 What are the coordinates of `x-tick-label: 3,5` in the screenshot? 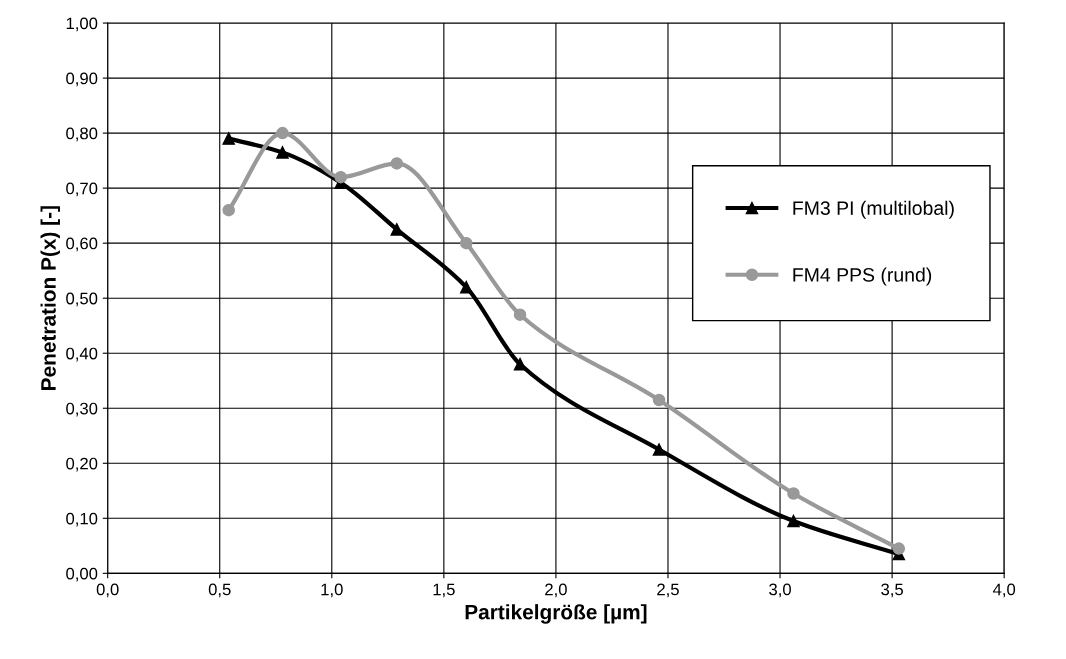 It's located at (892, 590).